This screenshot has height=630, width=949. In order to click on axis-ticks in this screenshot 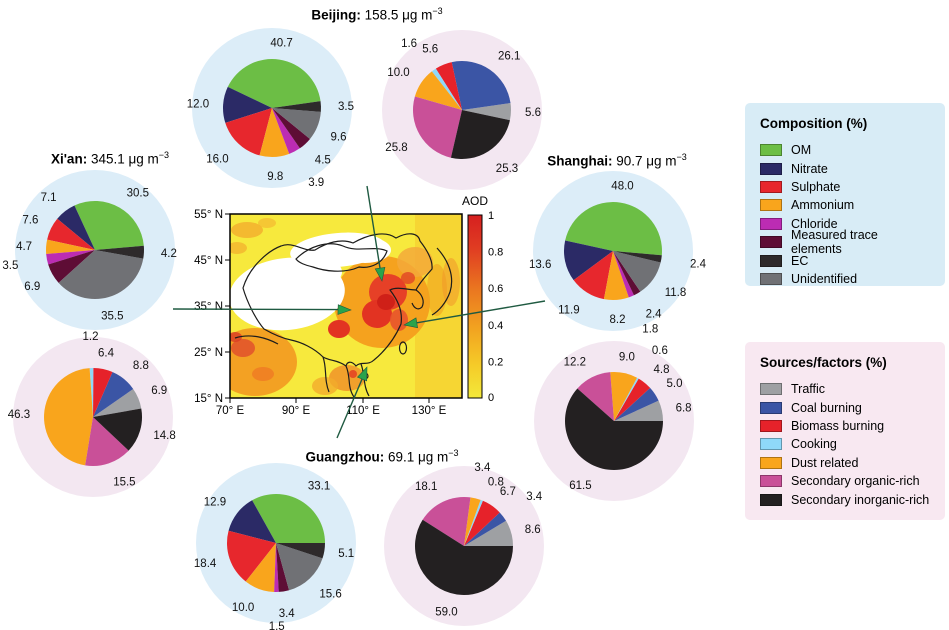, I will do `click(327, 308)`.